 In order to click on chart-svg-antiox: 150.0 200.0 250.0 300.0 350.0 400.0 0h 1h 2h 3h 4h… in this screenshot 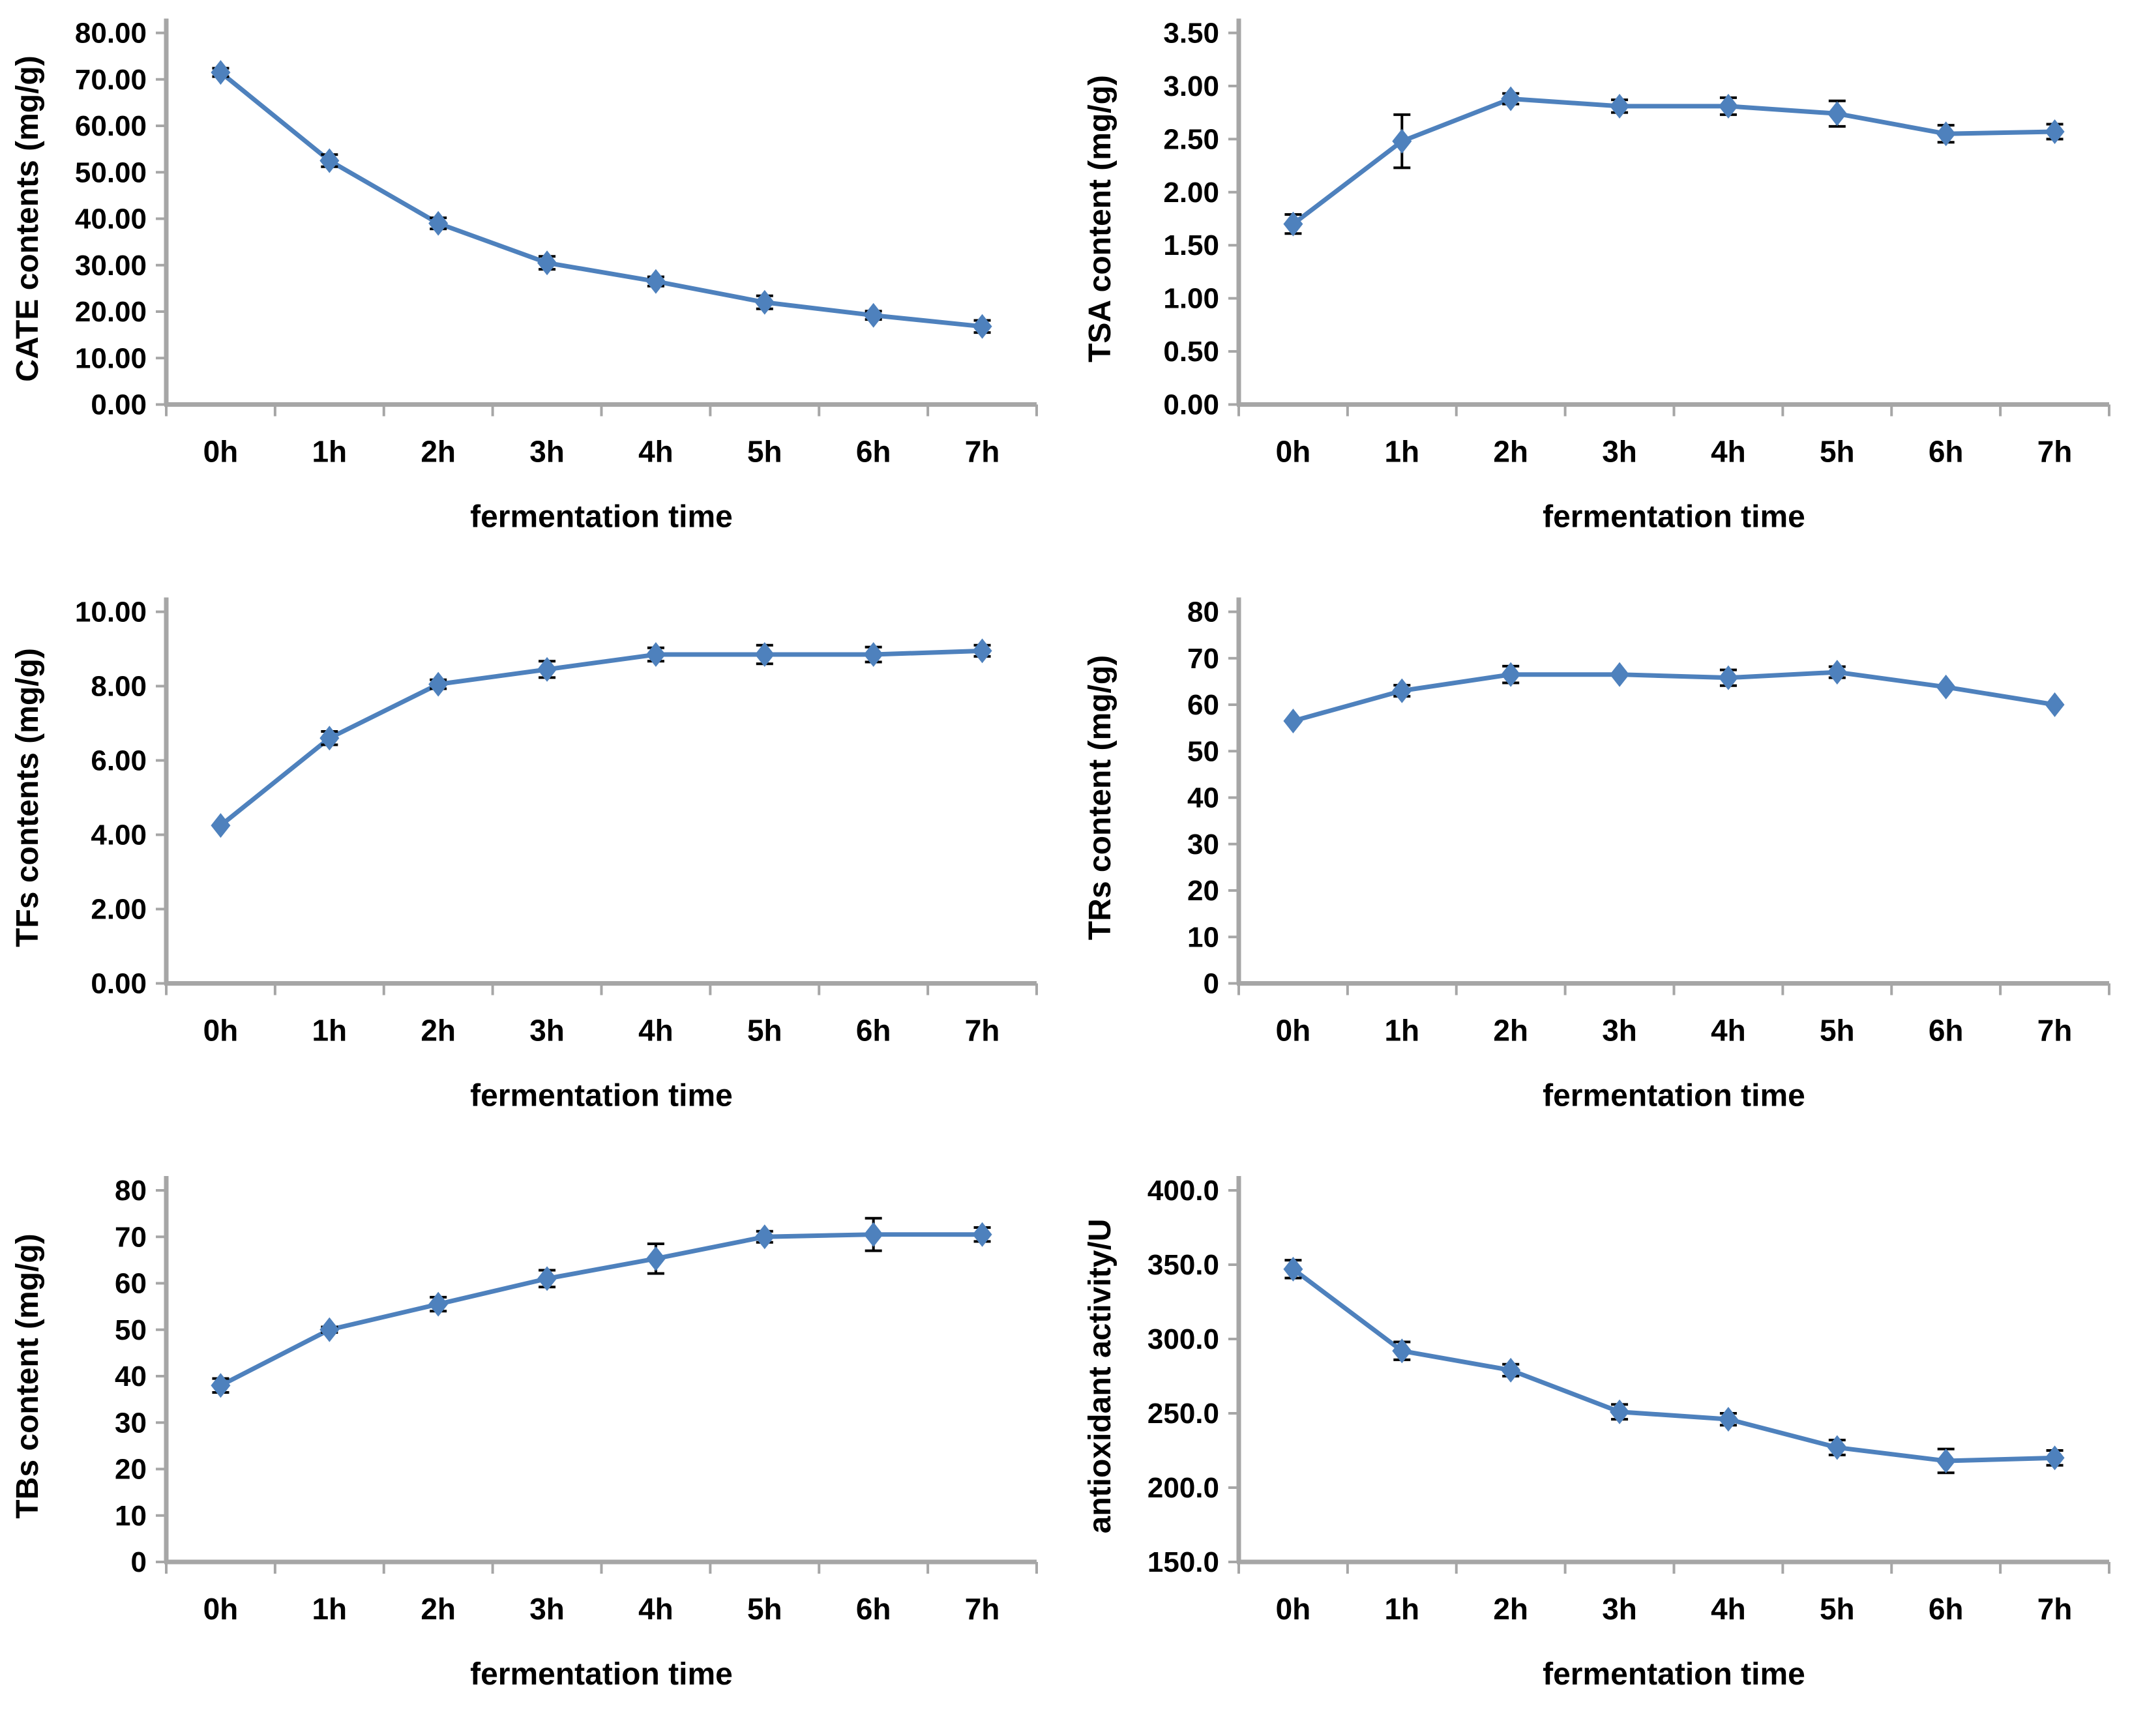, I will do `click(1596, 1433)`.